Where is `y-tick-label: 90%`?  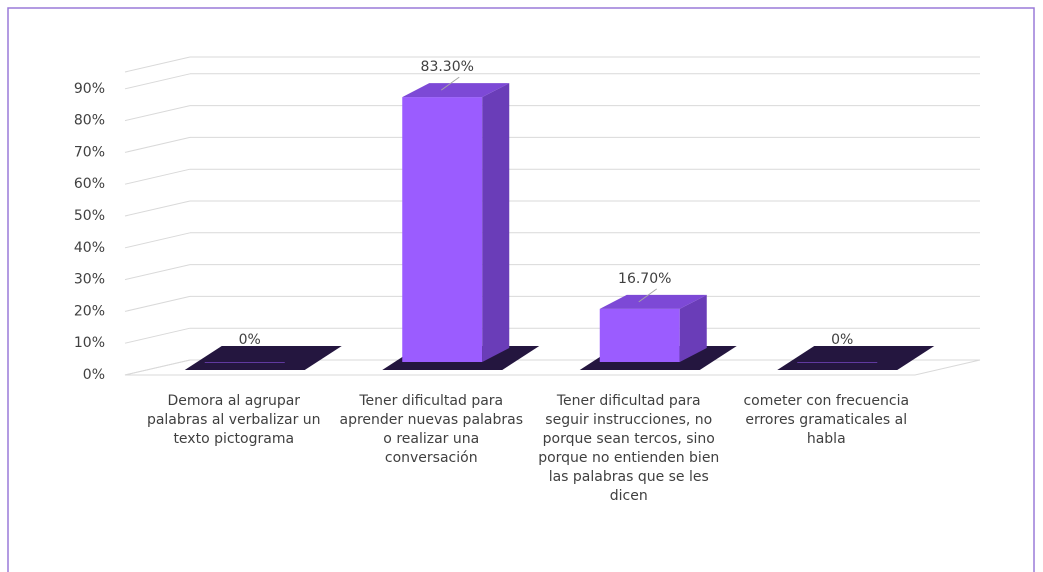 y-tick-label: 90% is located at coordinates (89, 89).